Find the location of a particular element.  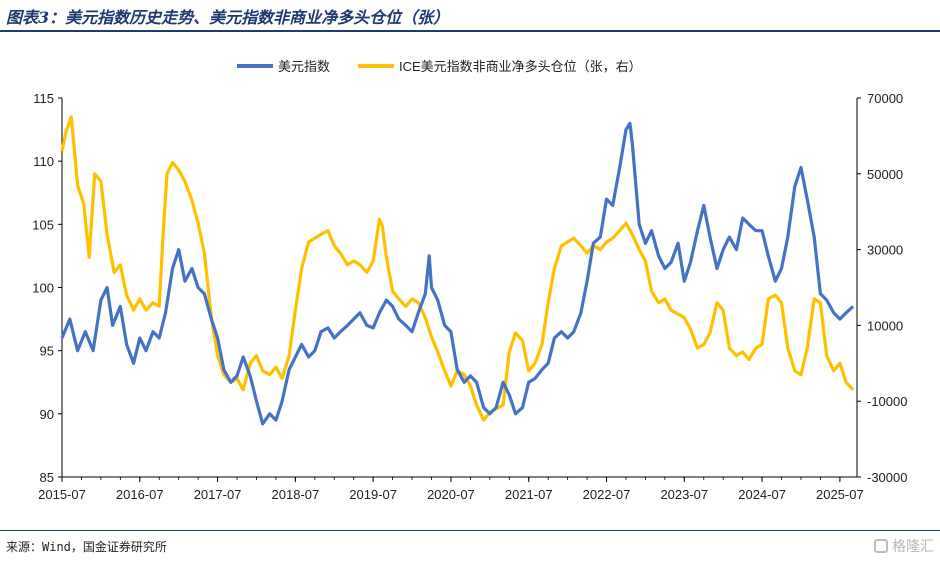

y-left-tick-label: 85 is located at coordinates (47, 477).